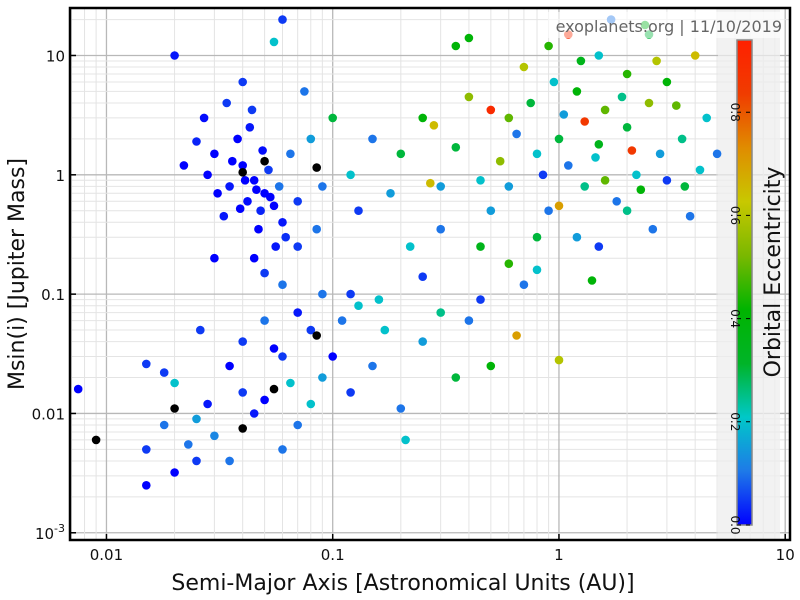  What do you see at coordinates (50, 532) in the screenshot?
I see `y-tick-label: 10-3` at bounding box center [50, 532].